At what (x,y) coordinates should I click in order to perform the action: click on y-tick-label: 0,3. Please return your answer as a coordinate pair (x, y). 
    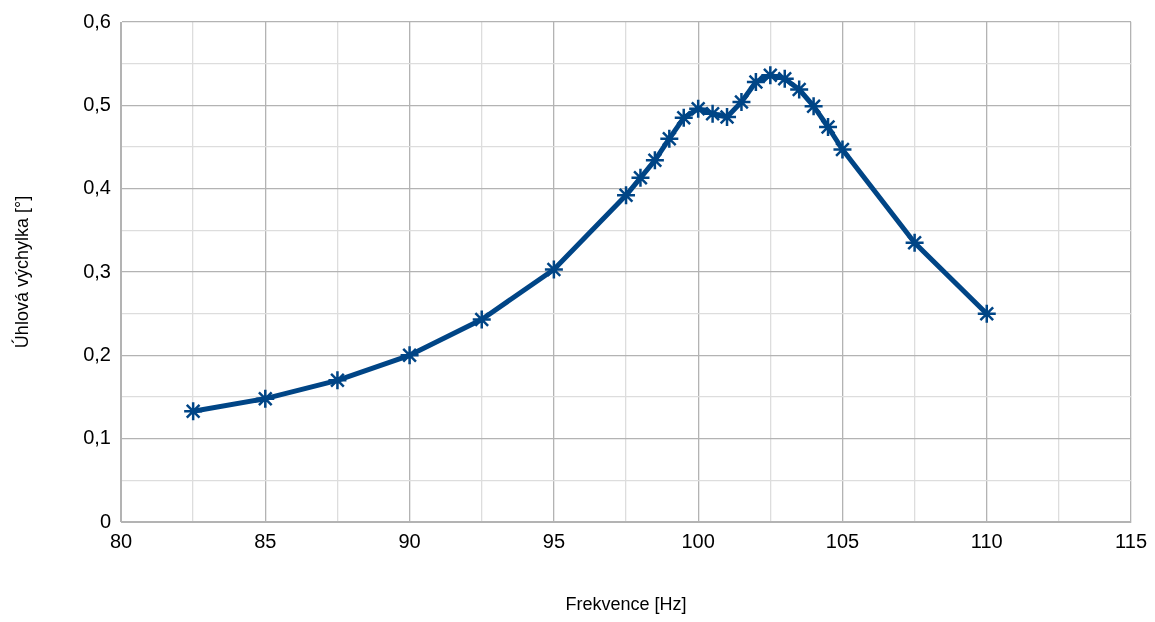
    Looking at the image, I should click on (97, 270).